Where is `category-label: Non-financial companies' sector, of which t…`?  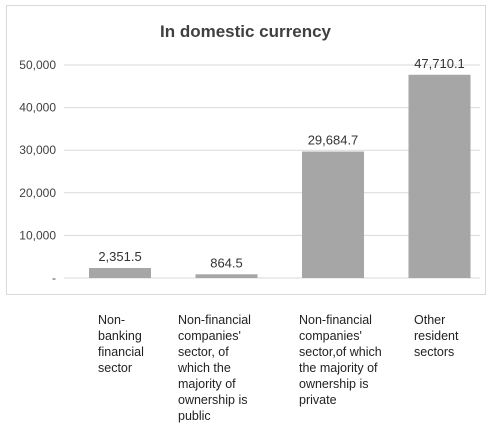
category-label: Non-financial companies' sector, of which t… is located at coordinates (214, 368).